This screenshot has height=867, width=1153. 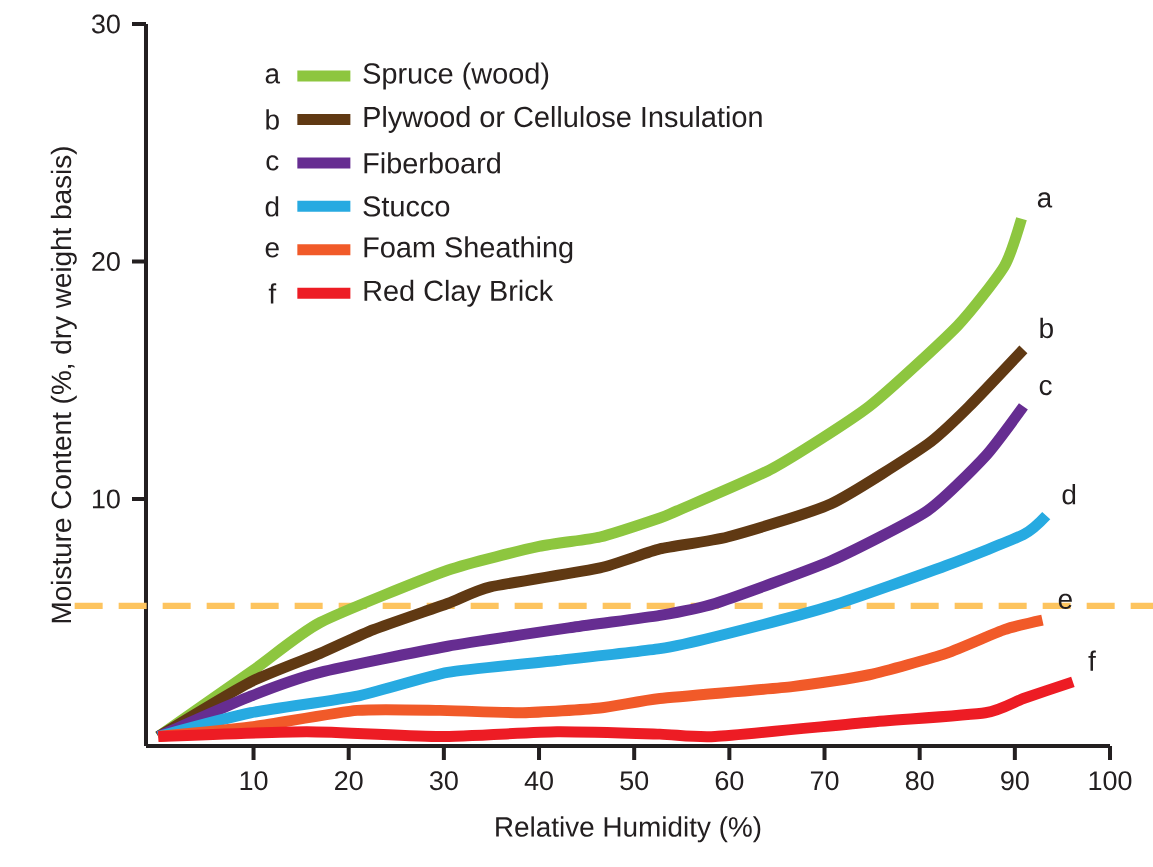 I want to click on legend-label: Stucco, so click(x=406, y=206).